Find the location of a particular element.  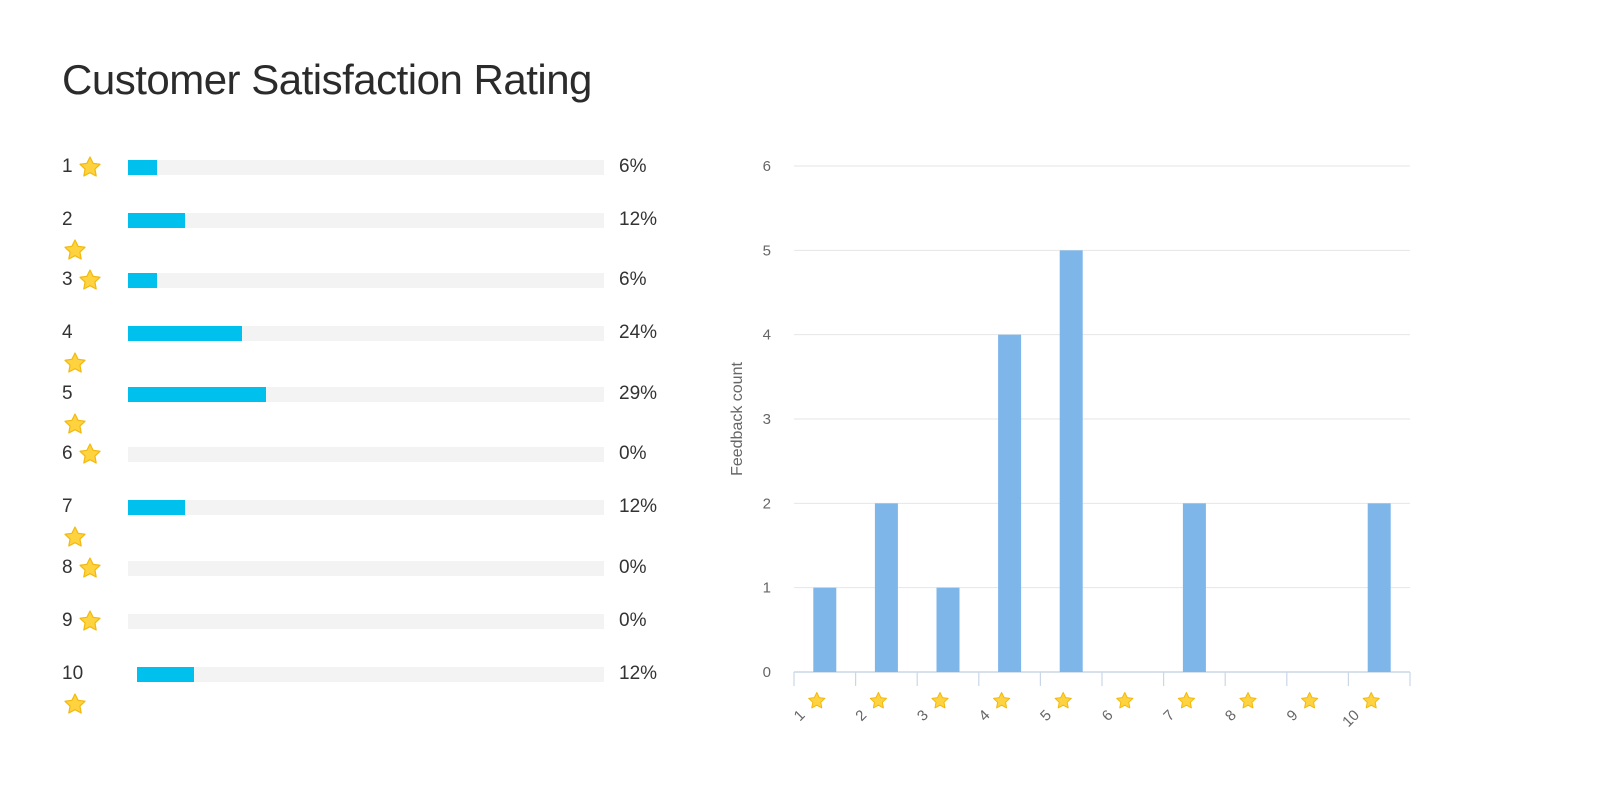

rating-label: 7 is located at coordinates (67, 506).